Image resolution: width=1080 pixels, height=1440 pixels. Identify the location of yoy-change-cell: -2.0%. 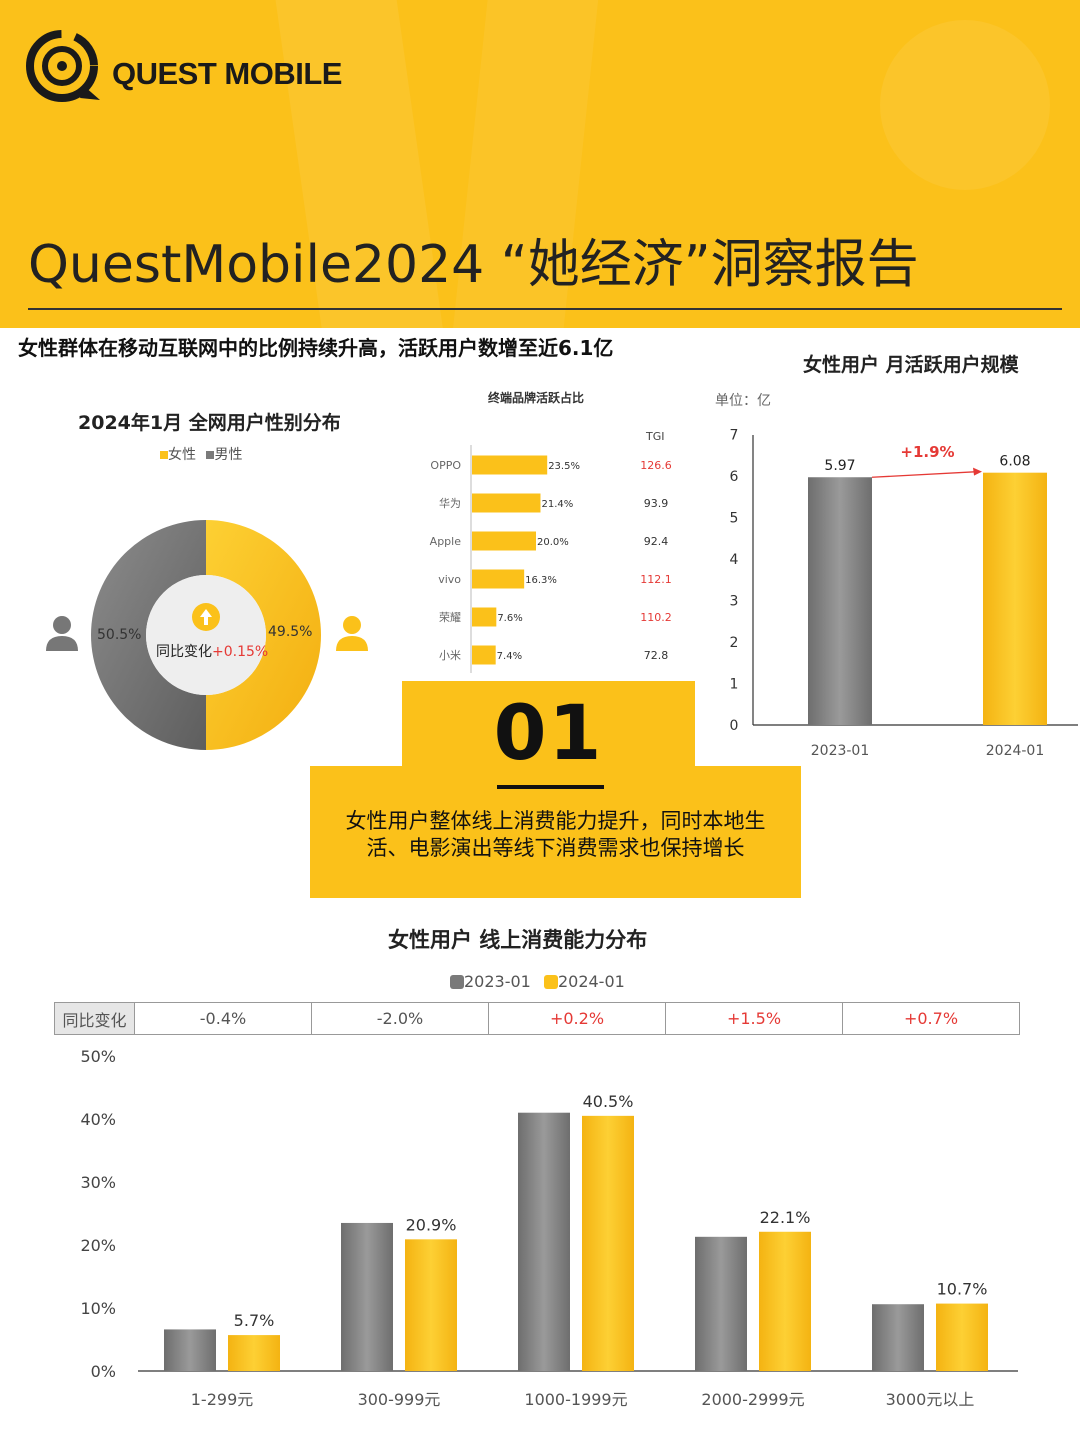
(400, 1018).